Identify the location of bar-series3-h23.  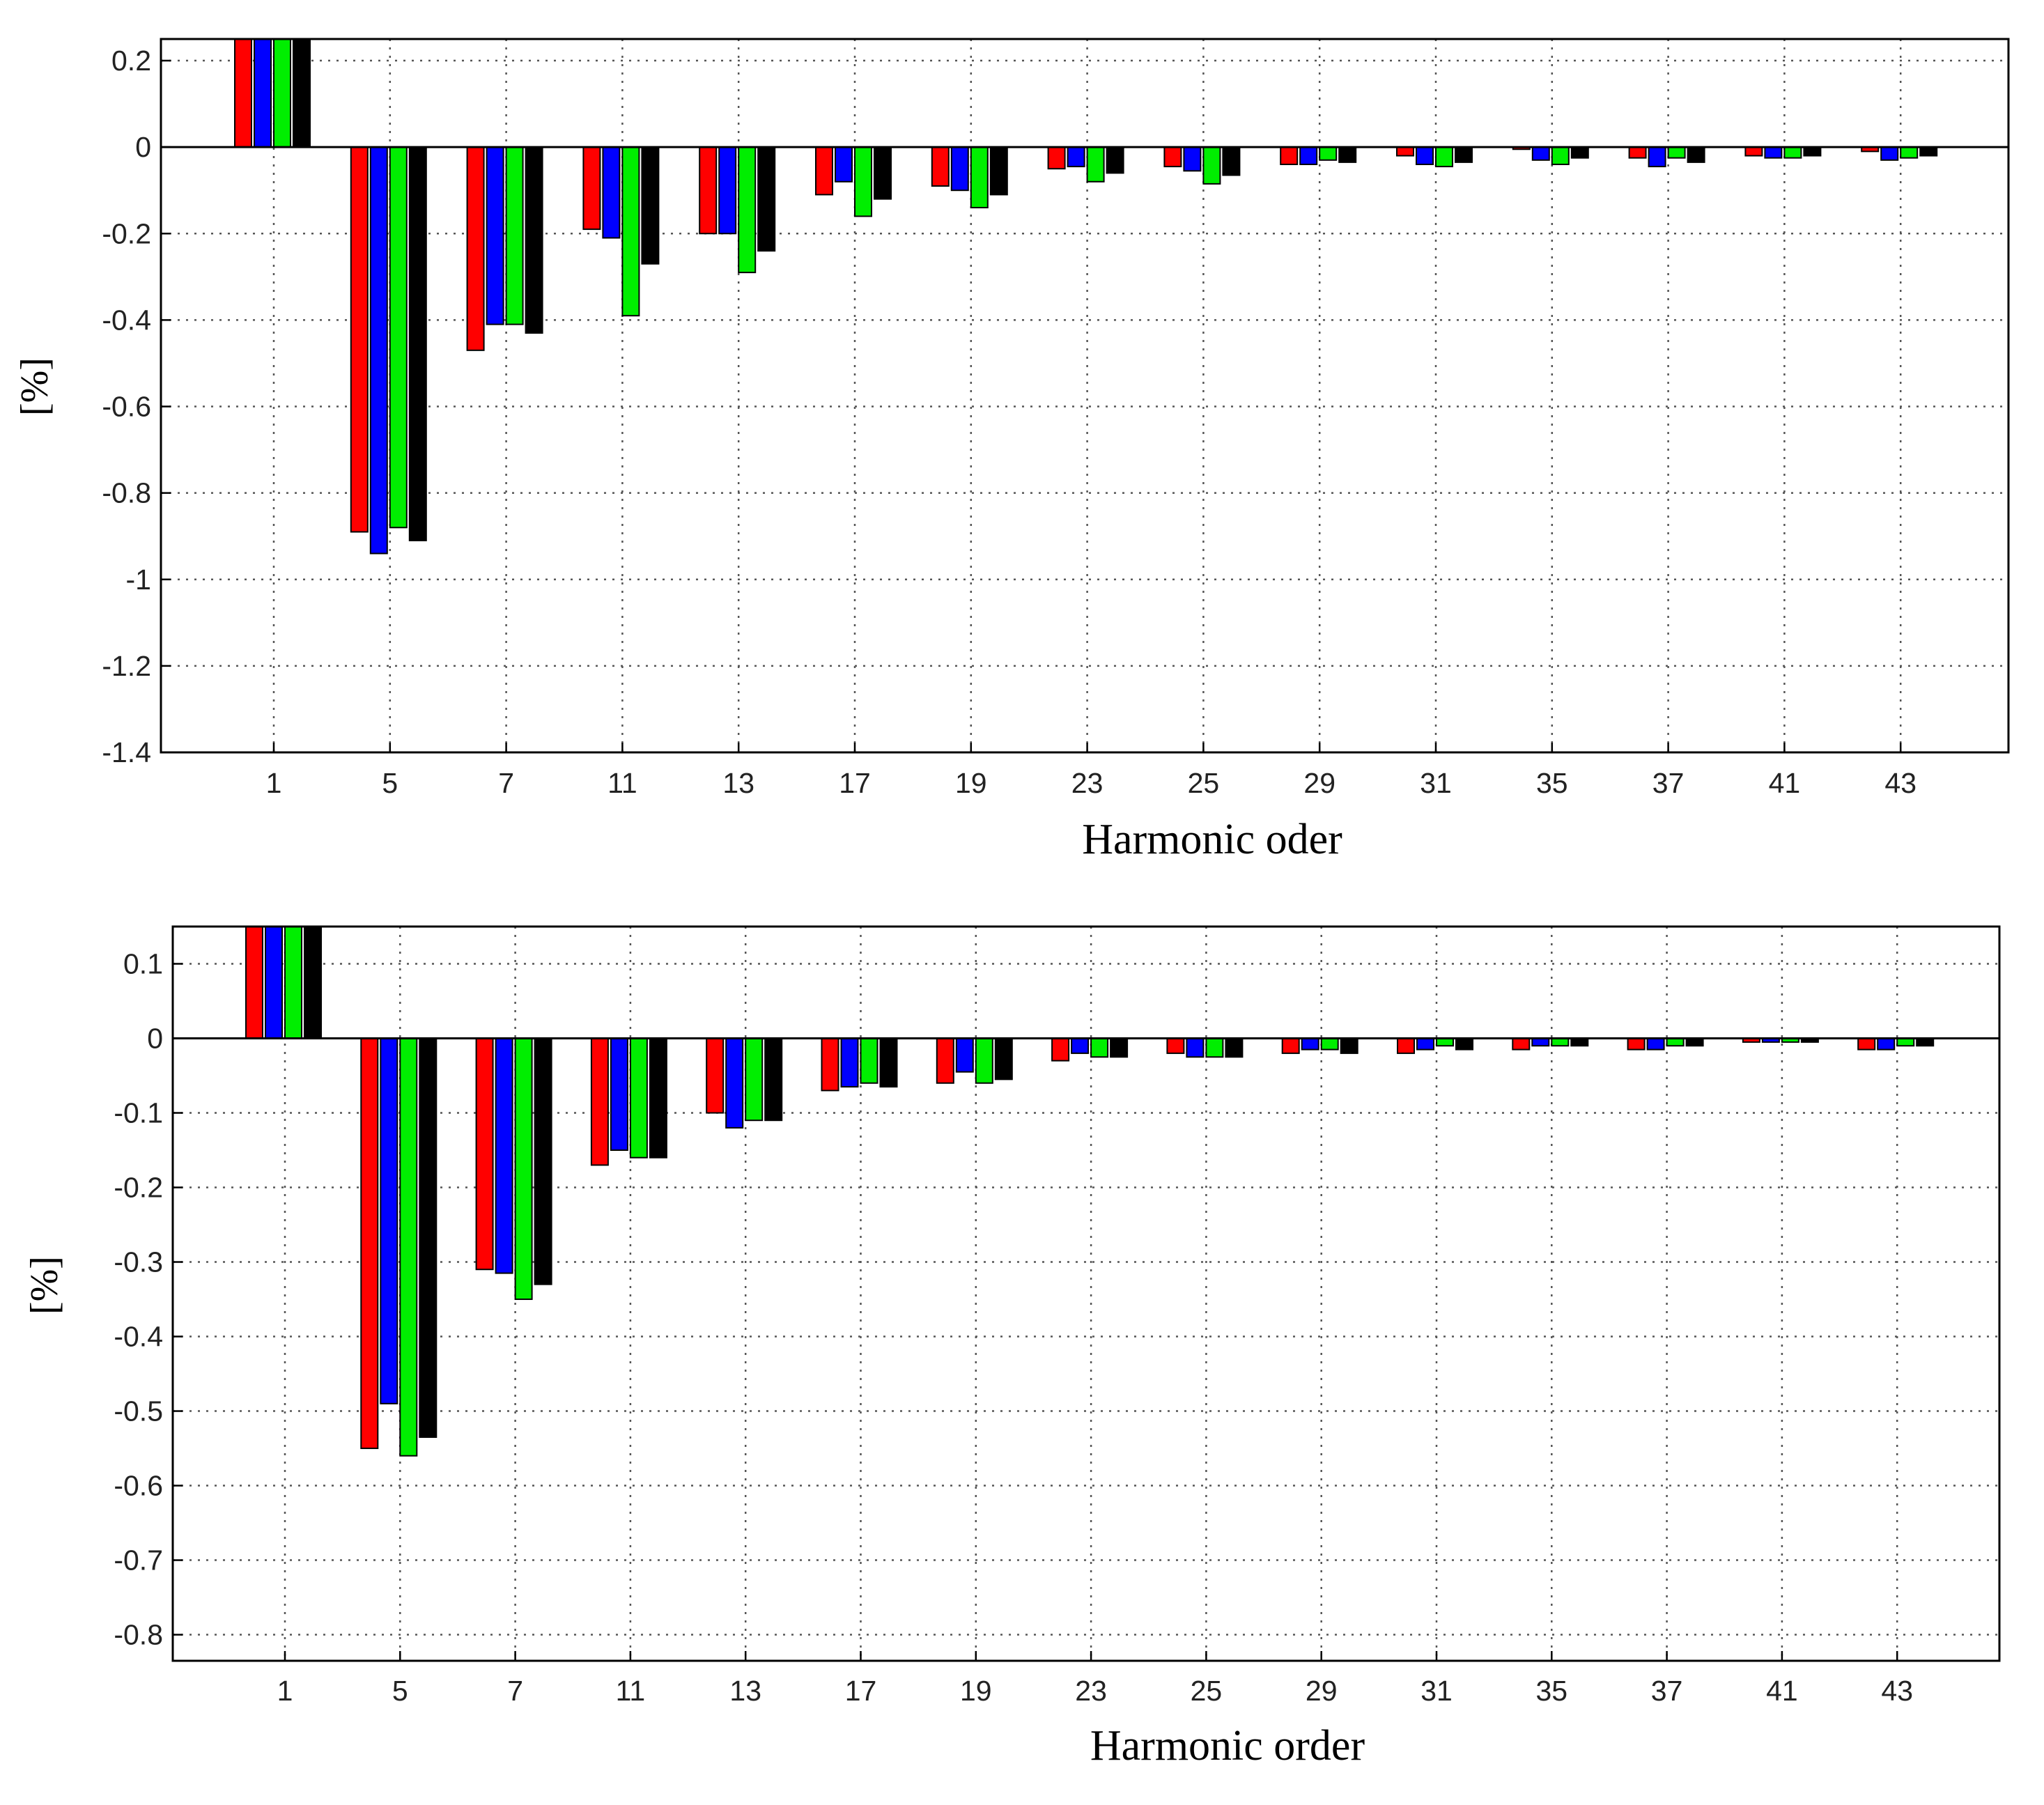
(1095, 164).